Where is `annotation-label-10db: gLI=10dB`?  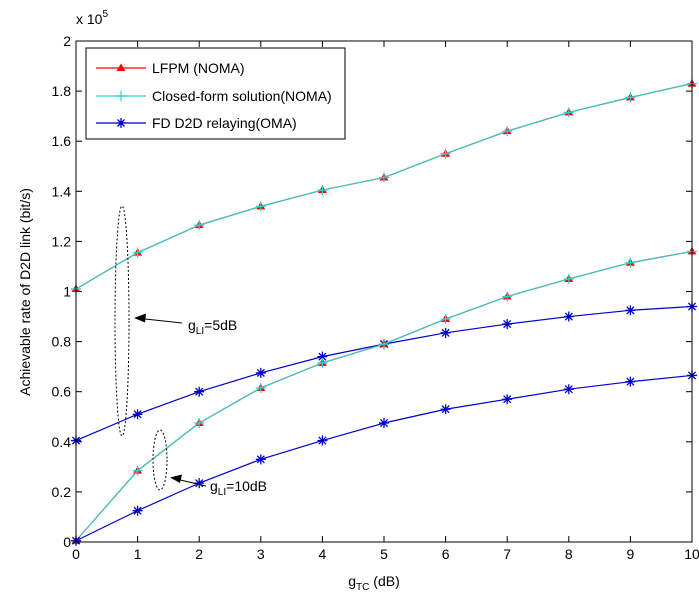 annotation-label-10db: gLI=10dB is located at coordinates (238, 488).